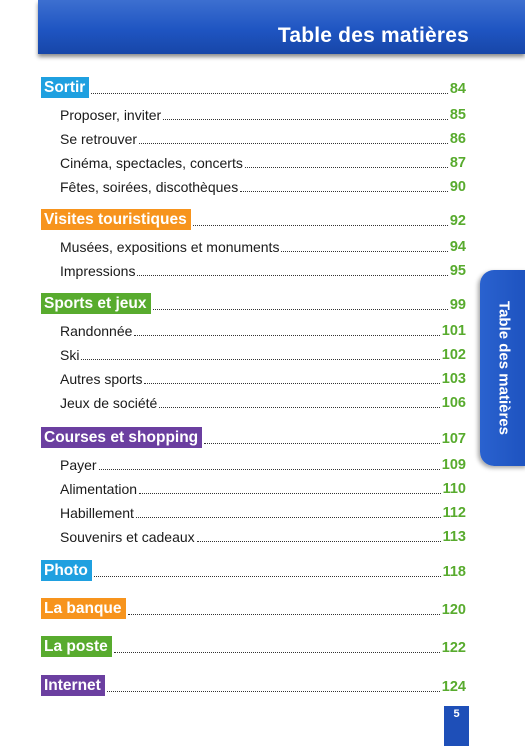 The image size is (525, 746). I want to click on toc-page-number: 112, so click(454, 513).